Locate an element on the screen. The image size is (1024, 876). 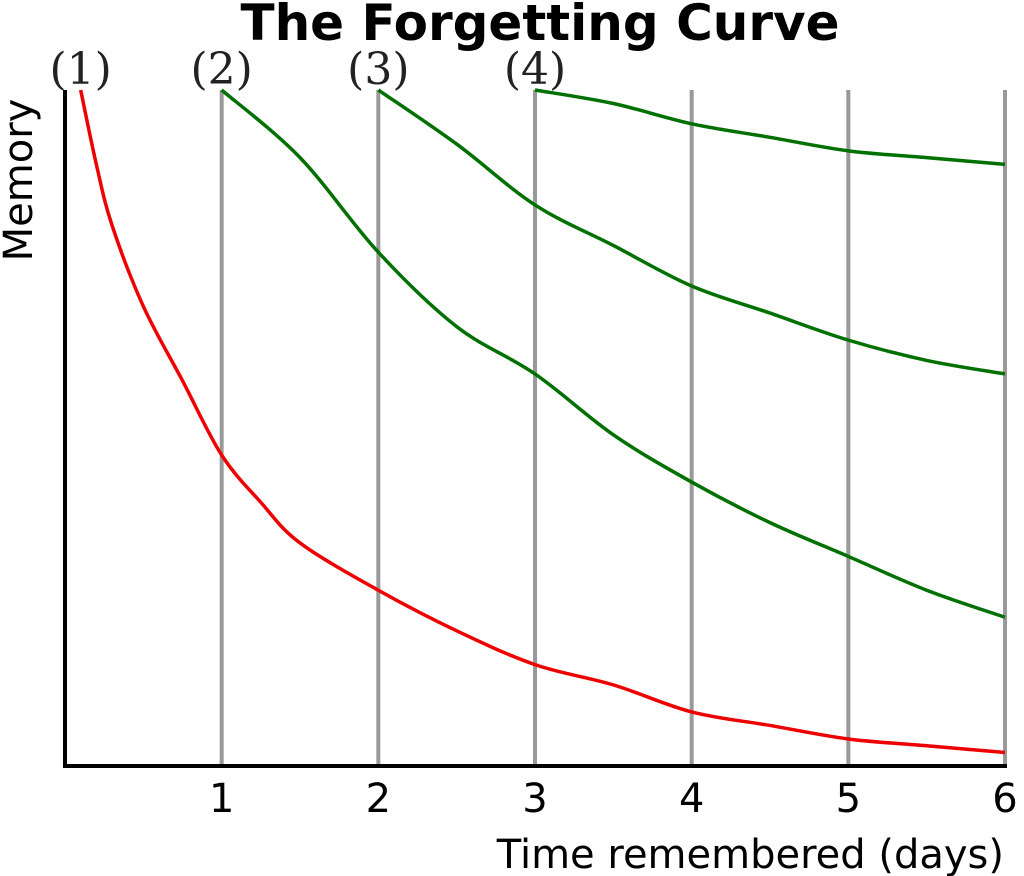
y-axis-label: Memory is located at coordinates (21, 180).